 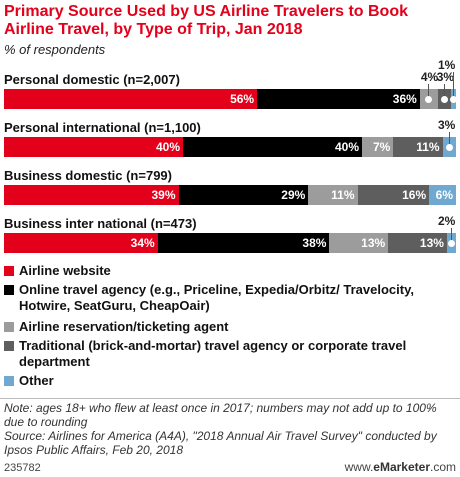 What do you see at coordinates (442, 195) in the screenshot?
I see `bar-segment: 6%` at bounding box center [442, 195].